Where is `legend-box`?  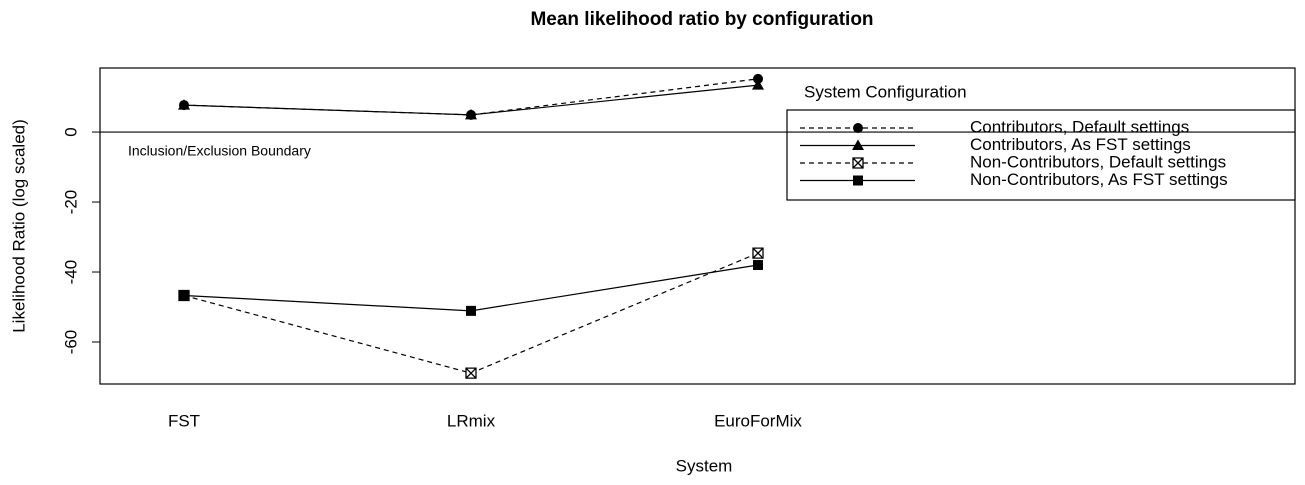 legend-box is located at coordinates (1041, 155).